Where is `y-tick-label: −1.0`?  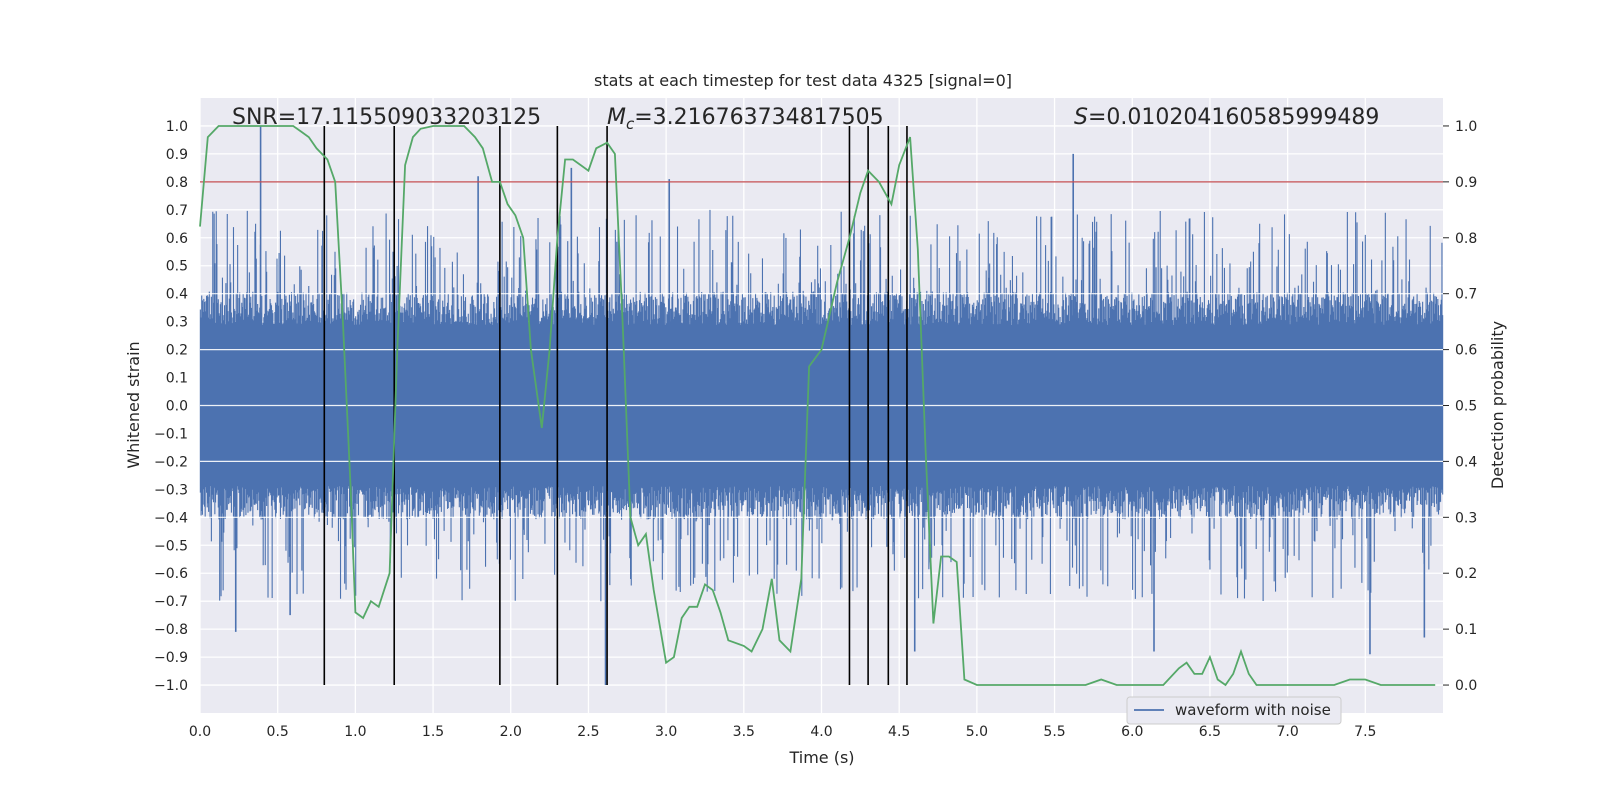 y-tick-label: −1.0 is located at coordinates (171, 686).